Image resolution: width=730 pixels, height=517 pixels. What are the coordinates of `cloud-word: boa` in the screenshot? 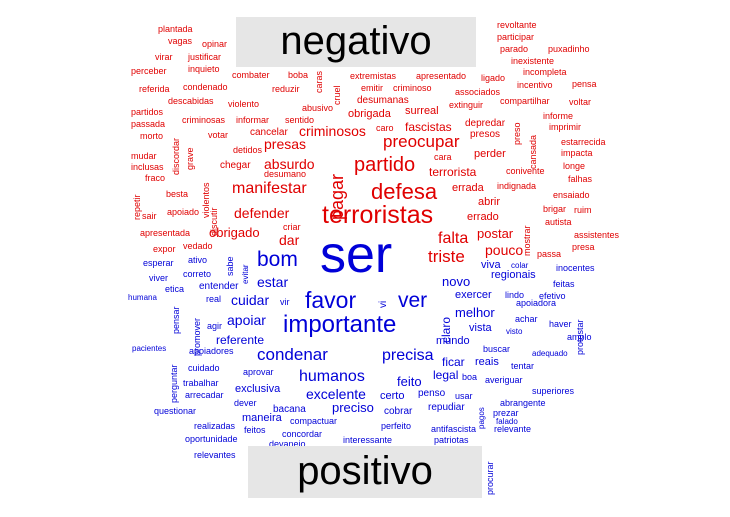 It's located at (470, 377).